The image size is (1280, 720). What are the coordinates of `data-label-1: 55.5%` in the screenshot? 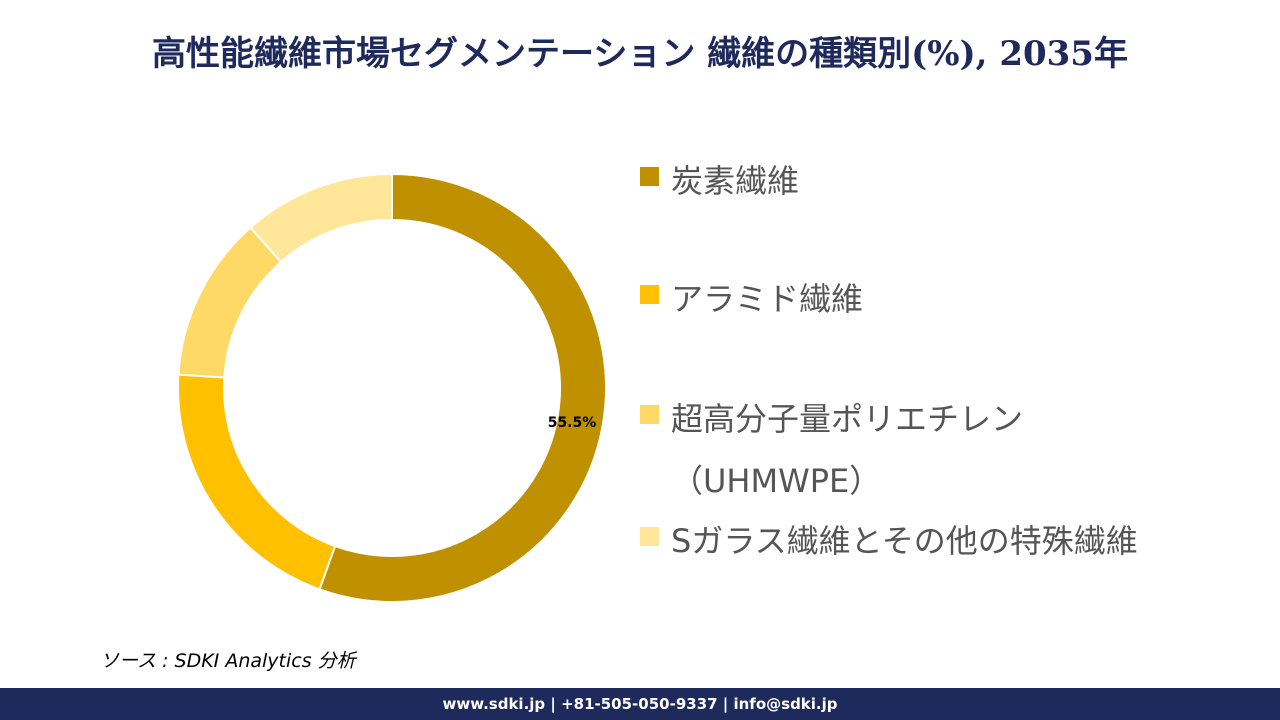 It's located at (572, 423).